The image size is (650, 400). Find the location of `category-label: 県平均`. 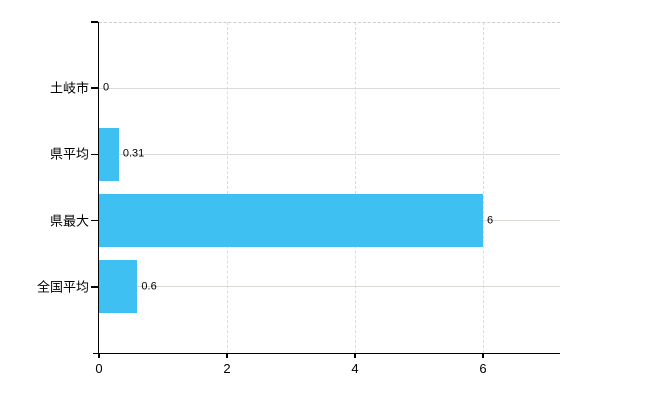

category-label: 県平均 is located at coordinates (69, 154).